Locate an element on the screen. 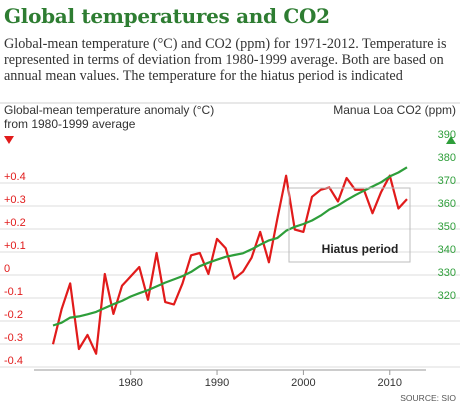 The width and height of the screenshot is (460, 407). hiatus-label: Hiatus period is located at coordinates (360, 249).